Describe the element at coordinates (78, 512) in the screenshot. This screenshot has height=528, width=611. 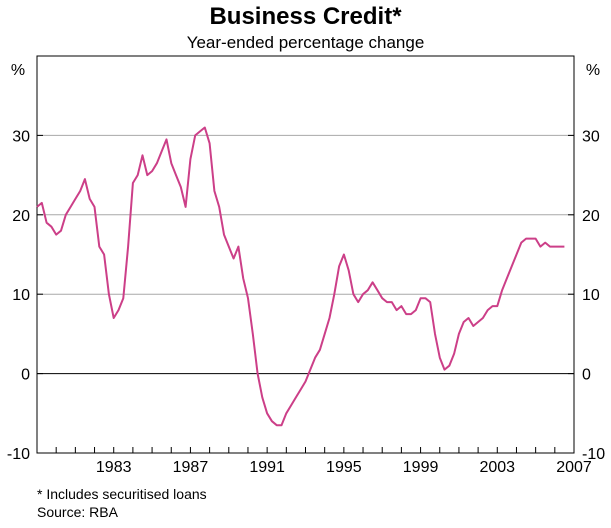
I see `source-note: Source: RBA` at that location.